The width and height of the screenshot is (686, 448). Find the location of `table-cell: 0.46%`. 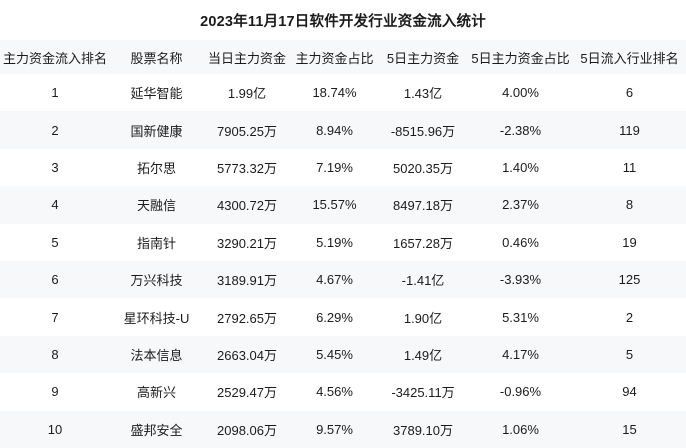

table-cell: 0.46% is located at coordinates (520, 242).